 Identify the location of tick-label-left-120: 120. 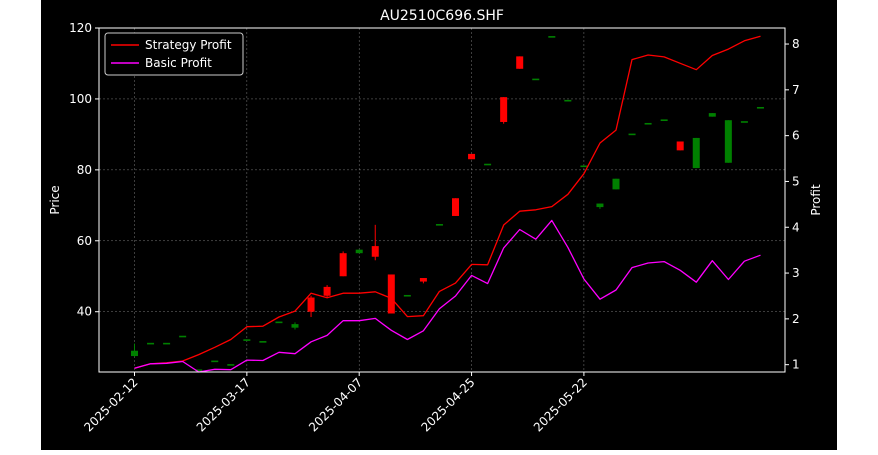
(80, 28).